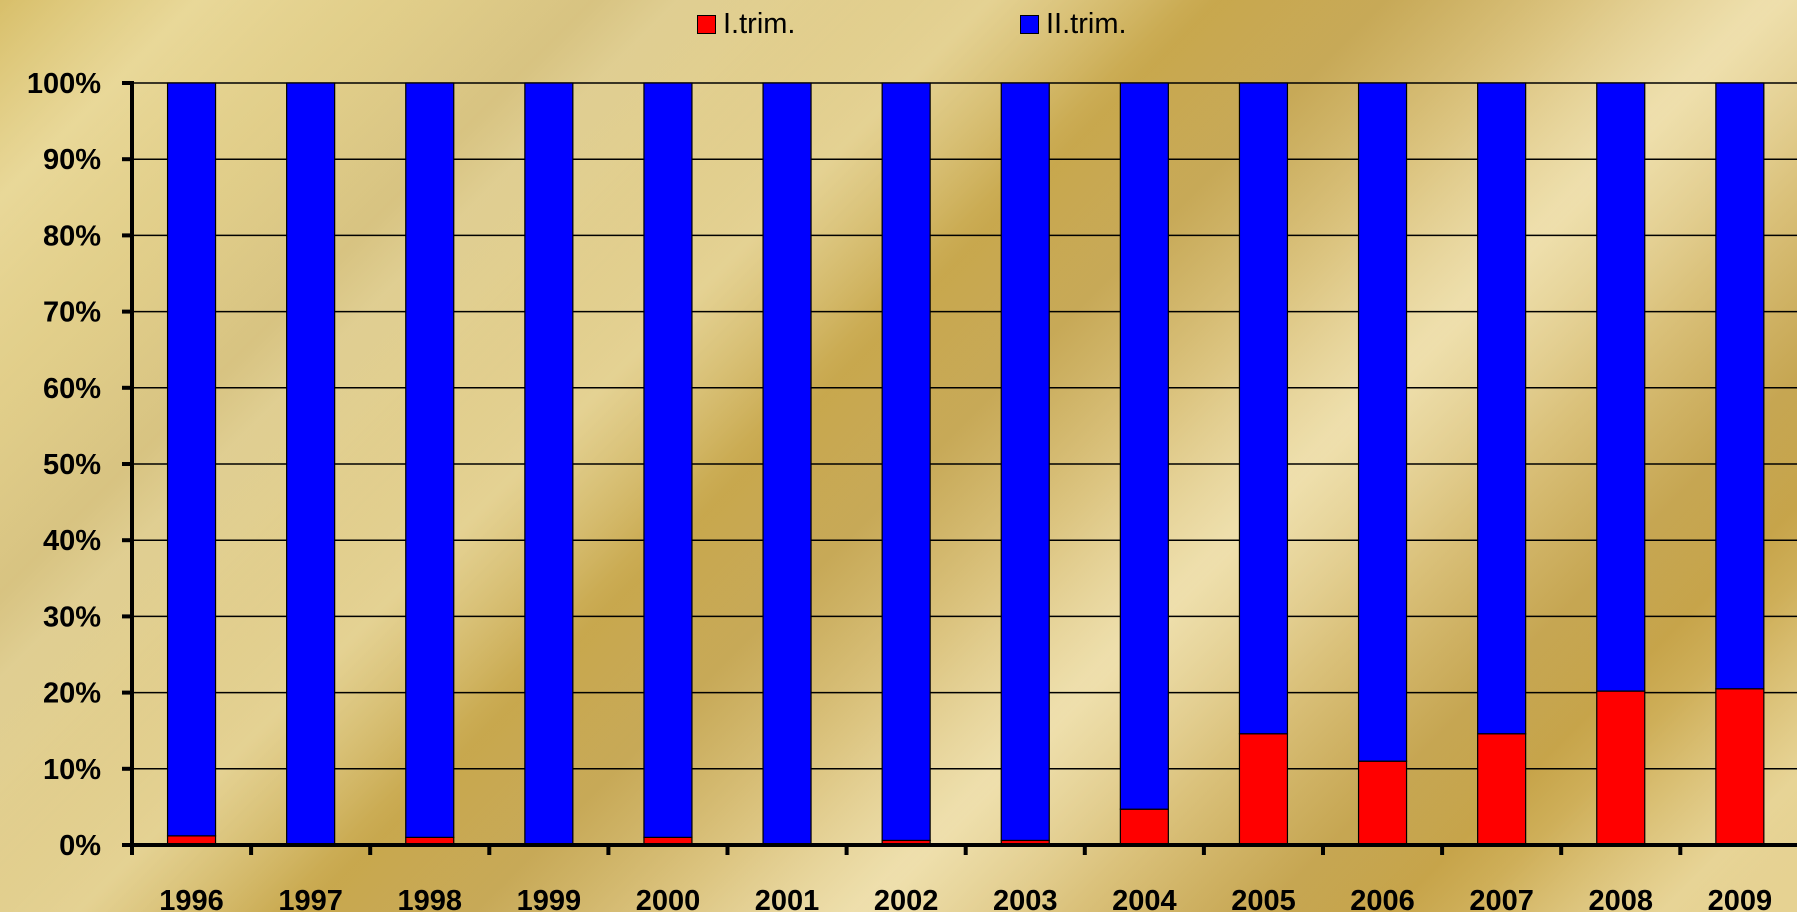 The image size is (1797, 912). Describe the element at coordinates (668, 898) in the screenshot. I see `x-tick-label: 2000` at that location.